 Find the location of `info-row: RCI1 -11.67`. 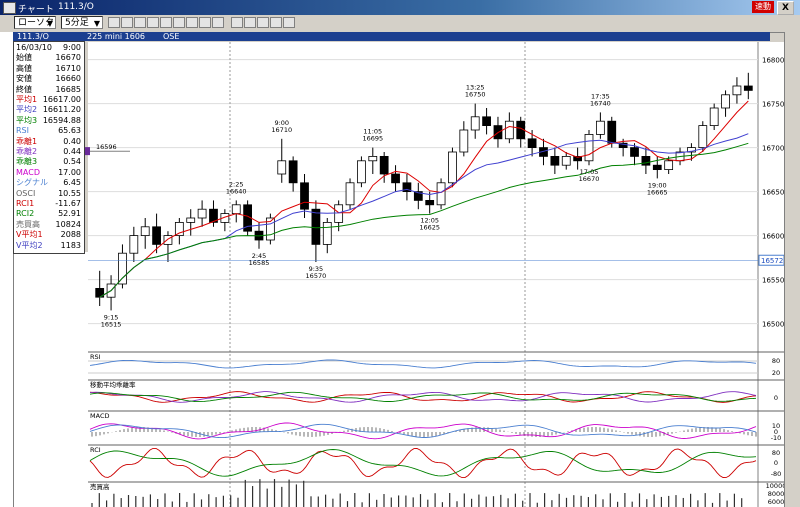

info-row: RCI1 -11.67 is located at coordinates (48, 204).